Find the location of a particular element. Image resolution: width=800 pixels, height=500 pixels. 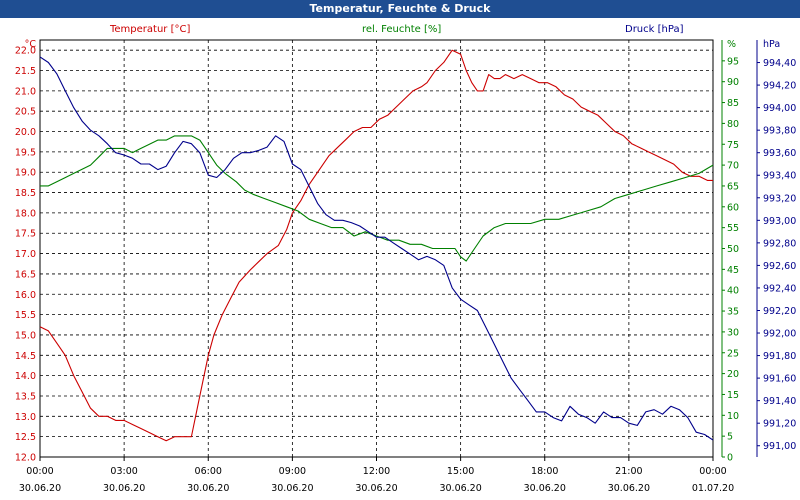

humidity-unit-label: % is located at coordinates (731, 44).